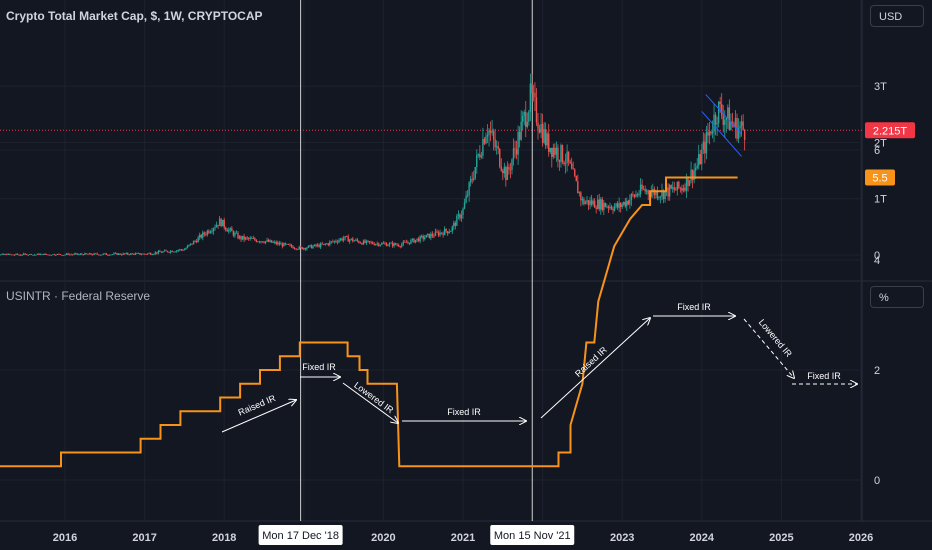 This screenshot has height=550, width=932. Describe the element at coordinates (897, 297) in the screenshot. I see `unit-selector: %` at that location.